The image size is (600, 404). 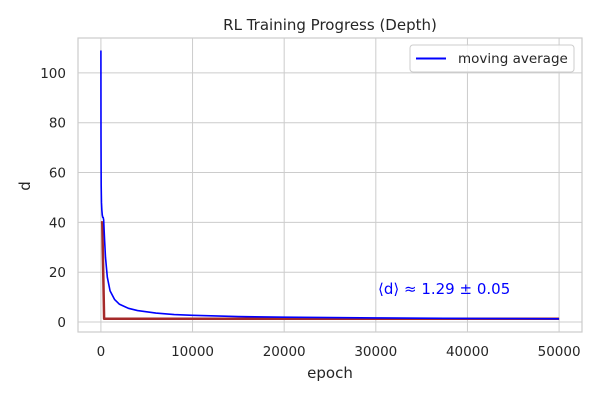 What do you see at coordinates (57, 273) in the screenshot?
I see `y-tick-label: 20` at bounding box center [57, 273].